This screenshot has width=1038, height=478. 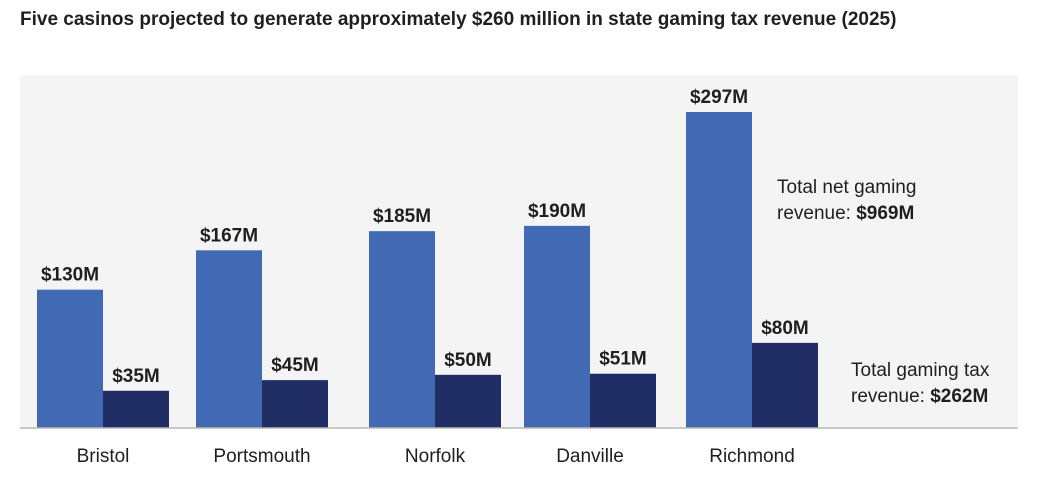 I want to click on net-revenue-bar-danville, so click(x=557, y=326).